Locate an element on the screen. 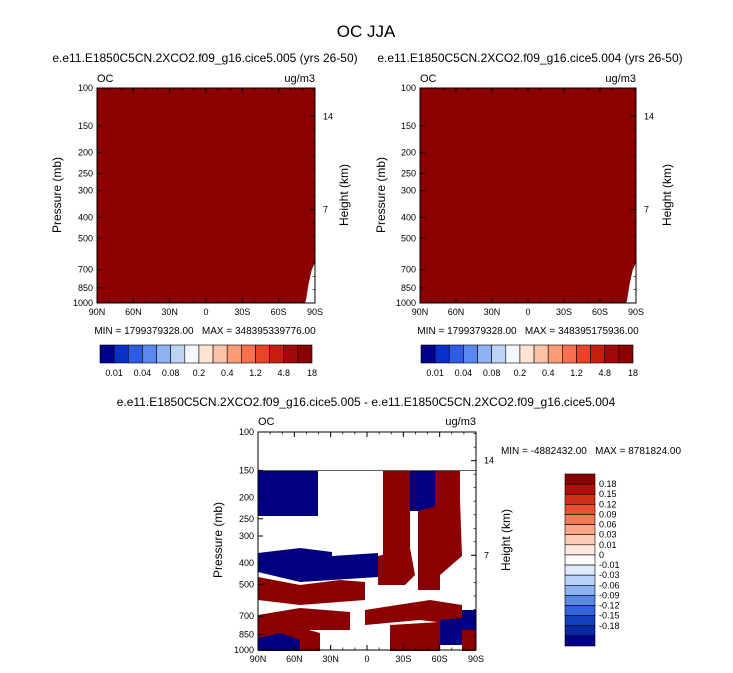  colorbar-label: -0.12 is located at coordinates (609, 606).